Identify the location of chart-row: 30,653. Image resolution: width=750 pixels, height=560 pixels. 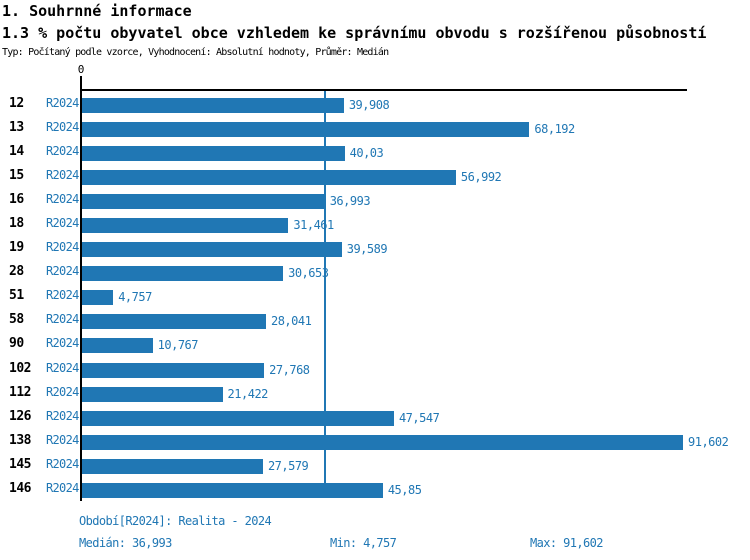
(384, 274).